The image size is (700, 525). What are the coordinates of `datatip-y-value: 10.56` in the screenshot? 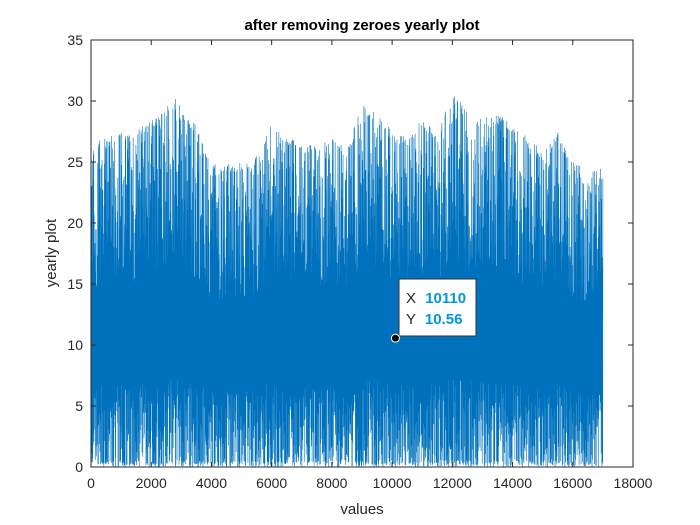 It's located at (444, 319).